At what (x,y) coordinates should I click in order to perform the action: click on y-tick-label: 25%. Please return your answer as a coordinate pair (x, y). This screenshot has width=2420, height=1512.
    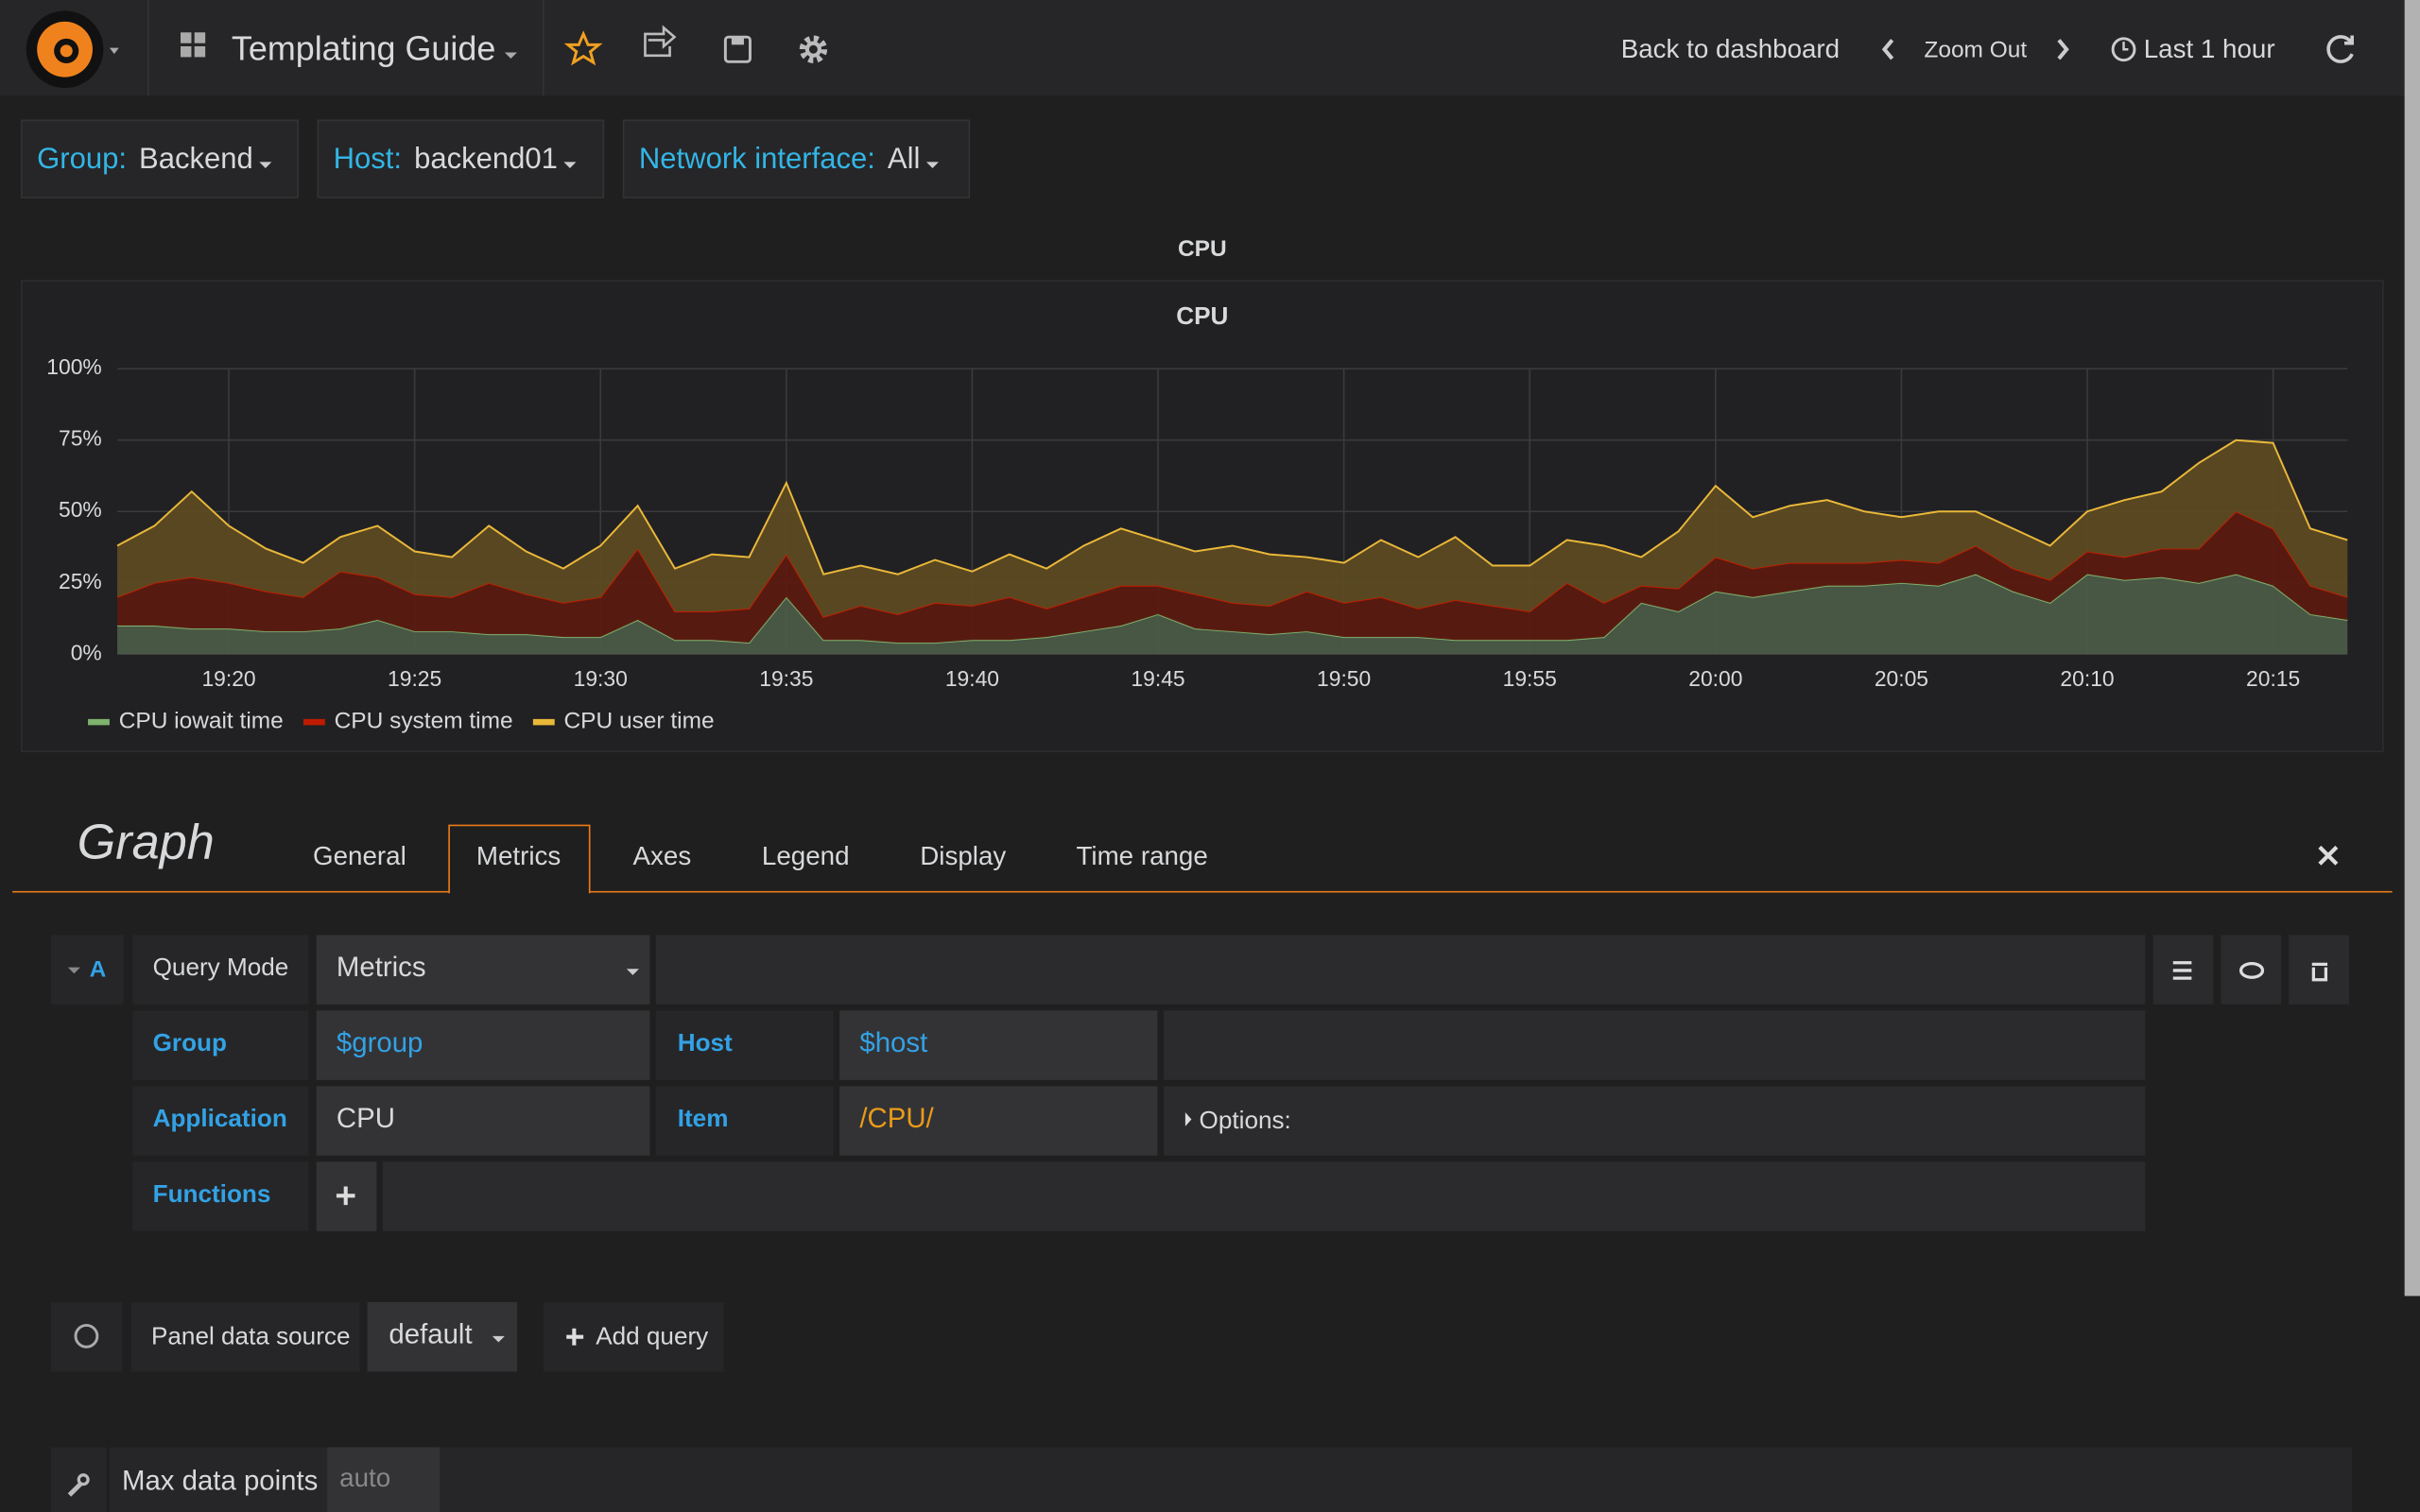
    Looking at the image, I should click on (80, 581).